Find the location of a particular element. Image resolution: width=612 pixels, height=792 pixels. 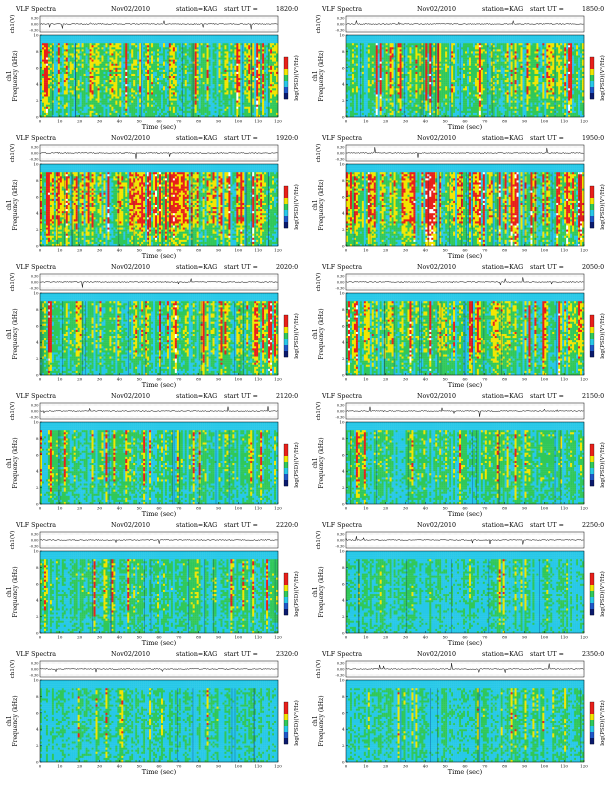

freq-tick-label: 10 is located at coordinates (36, 164).